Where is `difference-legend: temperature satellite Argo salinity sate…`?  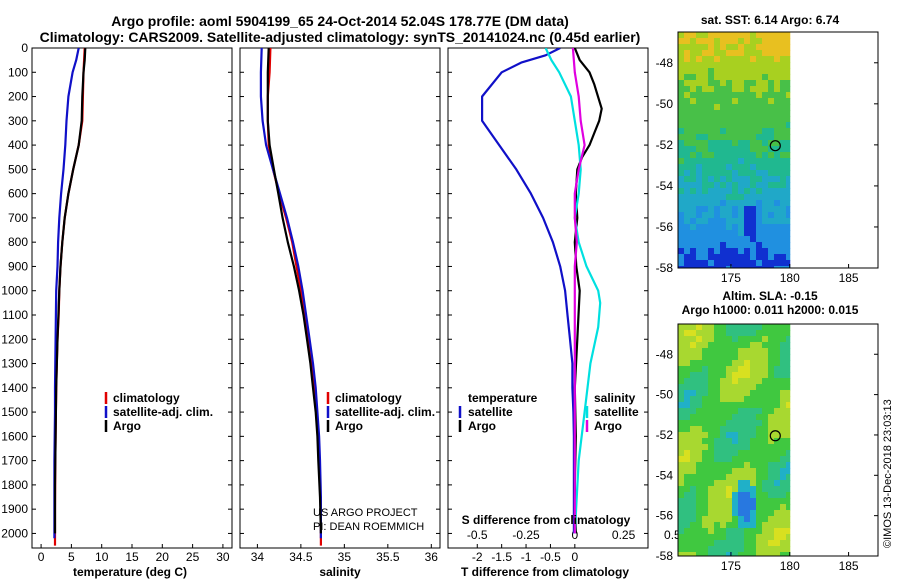
difference-legend: temperature satellite Argo salinity sate… is located at coordinates (548, 412).